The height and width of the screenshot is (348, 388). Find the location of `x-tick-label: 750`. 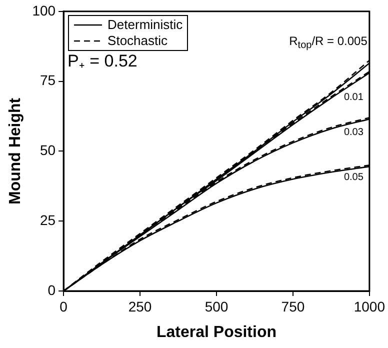

x-tick-label: 750 is located at coordinates (293, 306).